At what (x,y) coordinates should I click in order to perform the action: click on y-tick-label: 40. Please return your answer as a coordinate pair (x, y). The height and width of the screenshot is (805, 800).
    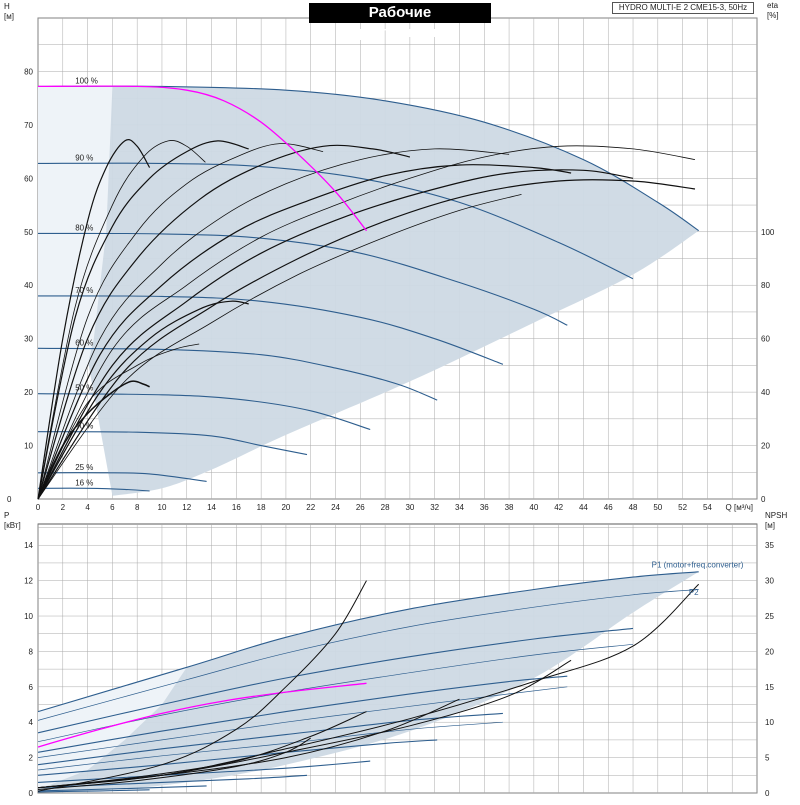
    Looking at the image, I should click on (28, 285).